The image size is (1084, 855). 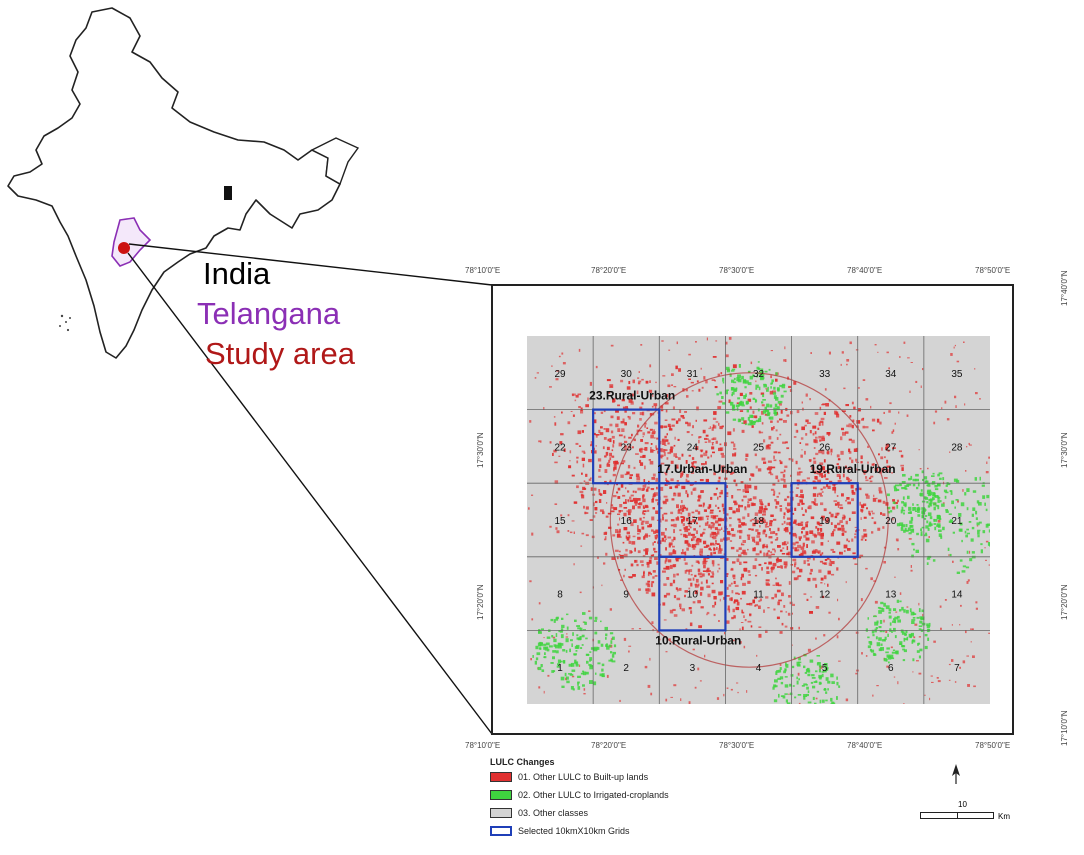 I want to click on coord-right-label: 17°30'0"N, so click(x=1064, y=450).